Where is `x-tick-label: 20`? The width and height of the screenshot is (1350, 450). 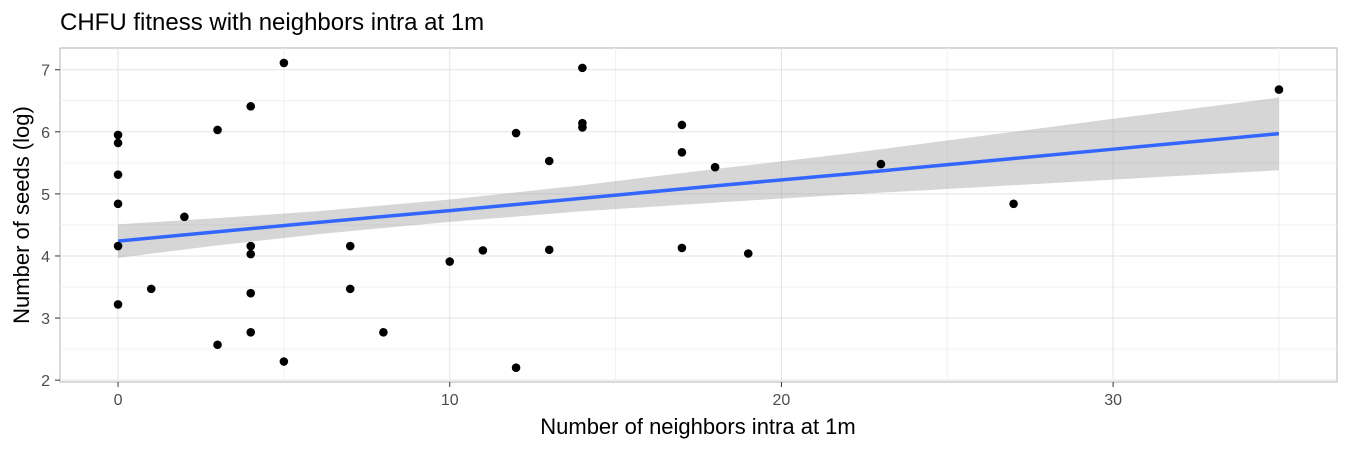 x-tick-label: 20 is located at coordinates (782, 400).